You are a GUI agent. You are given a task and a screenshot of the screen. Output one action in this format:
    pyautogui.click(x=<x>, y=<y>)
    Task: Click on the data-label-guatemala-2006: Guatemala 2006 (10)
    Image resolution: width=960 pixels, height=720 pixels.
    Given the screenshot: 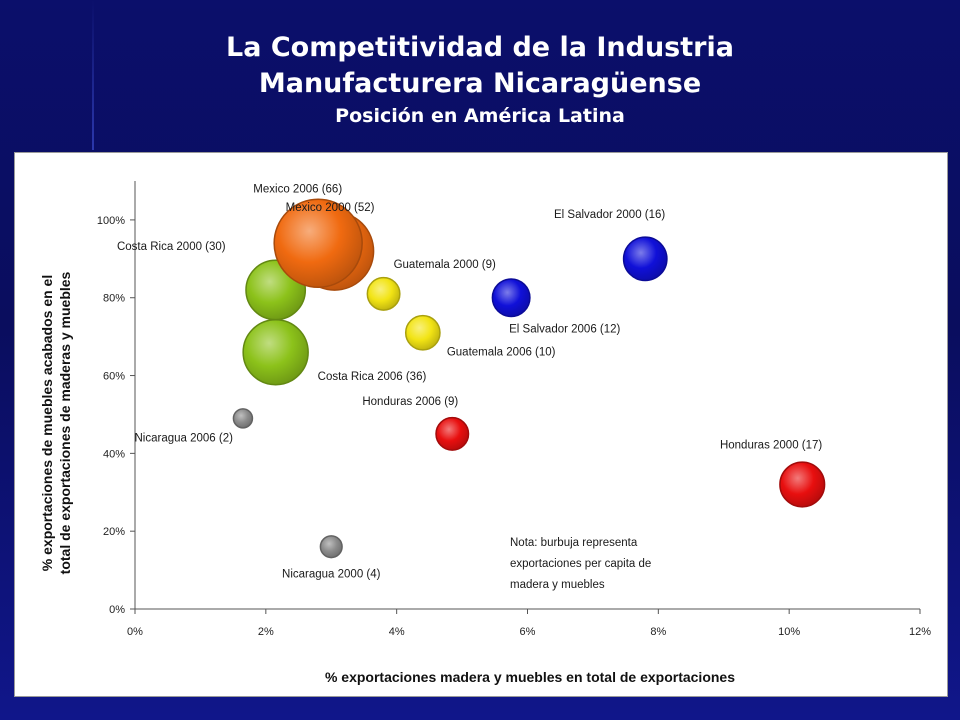 What is the action you would take?
    pyautogui.click(x=501, y=353)
    